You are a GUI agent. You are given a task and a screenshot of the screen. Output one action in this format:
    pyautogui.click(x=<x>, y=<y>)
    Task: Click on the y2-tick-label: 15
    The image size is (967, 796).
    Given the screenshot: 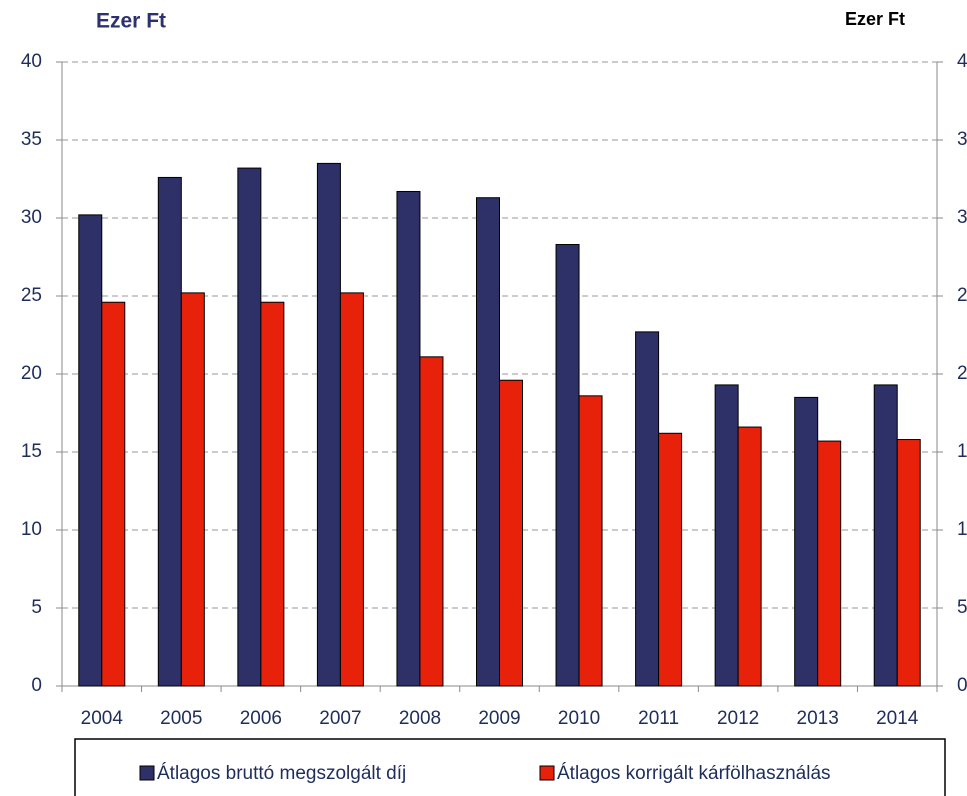 What is the action you would take?
    pyautogui.click(x=962, y=451)
    